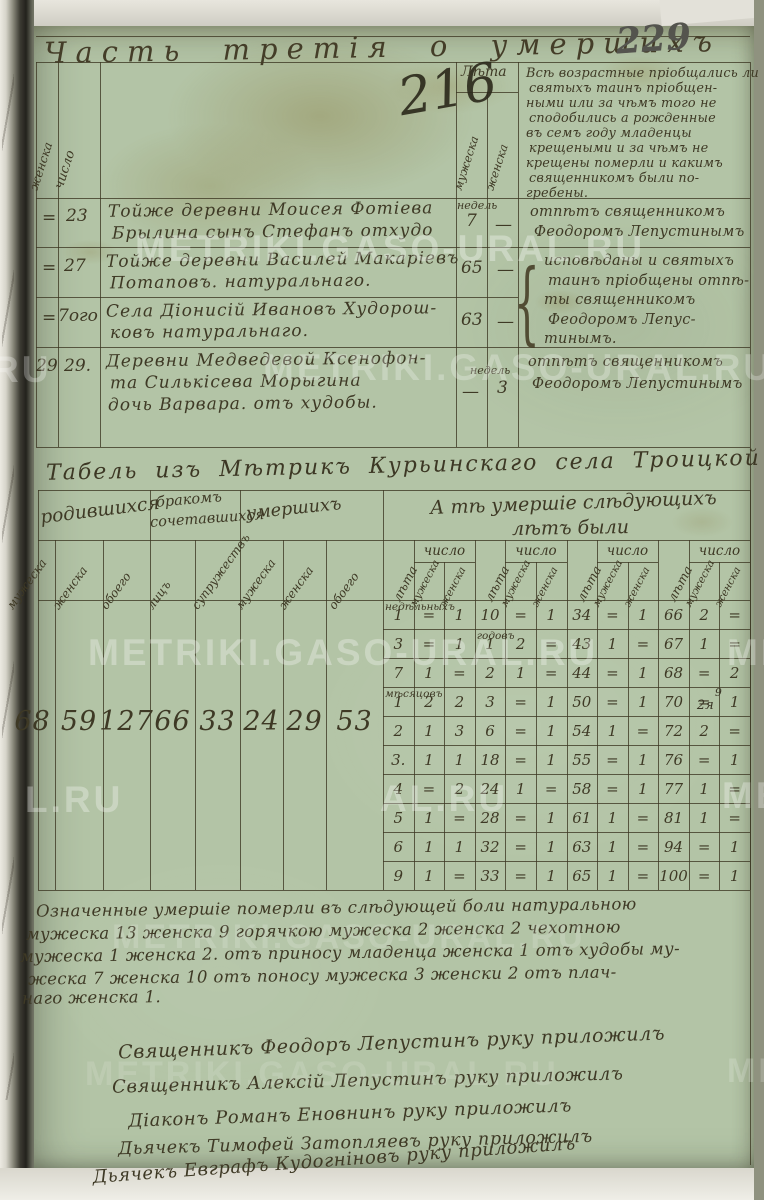 The height and width of the screenshot is (1200, 764). Describe the element at coordinates (628, 212) in the screenshot. I see `burial-note: отпѣтъ священникомъ` at that location.